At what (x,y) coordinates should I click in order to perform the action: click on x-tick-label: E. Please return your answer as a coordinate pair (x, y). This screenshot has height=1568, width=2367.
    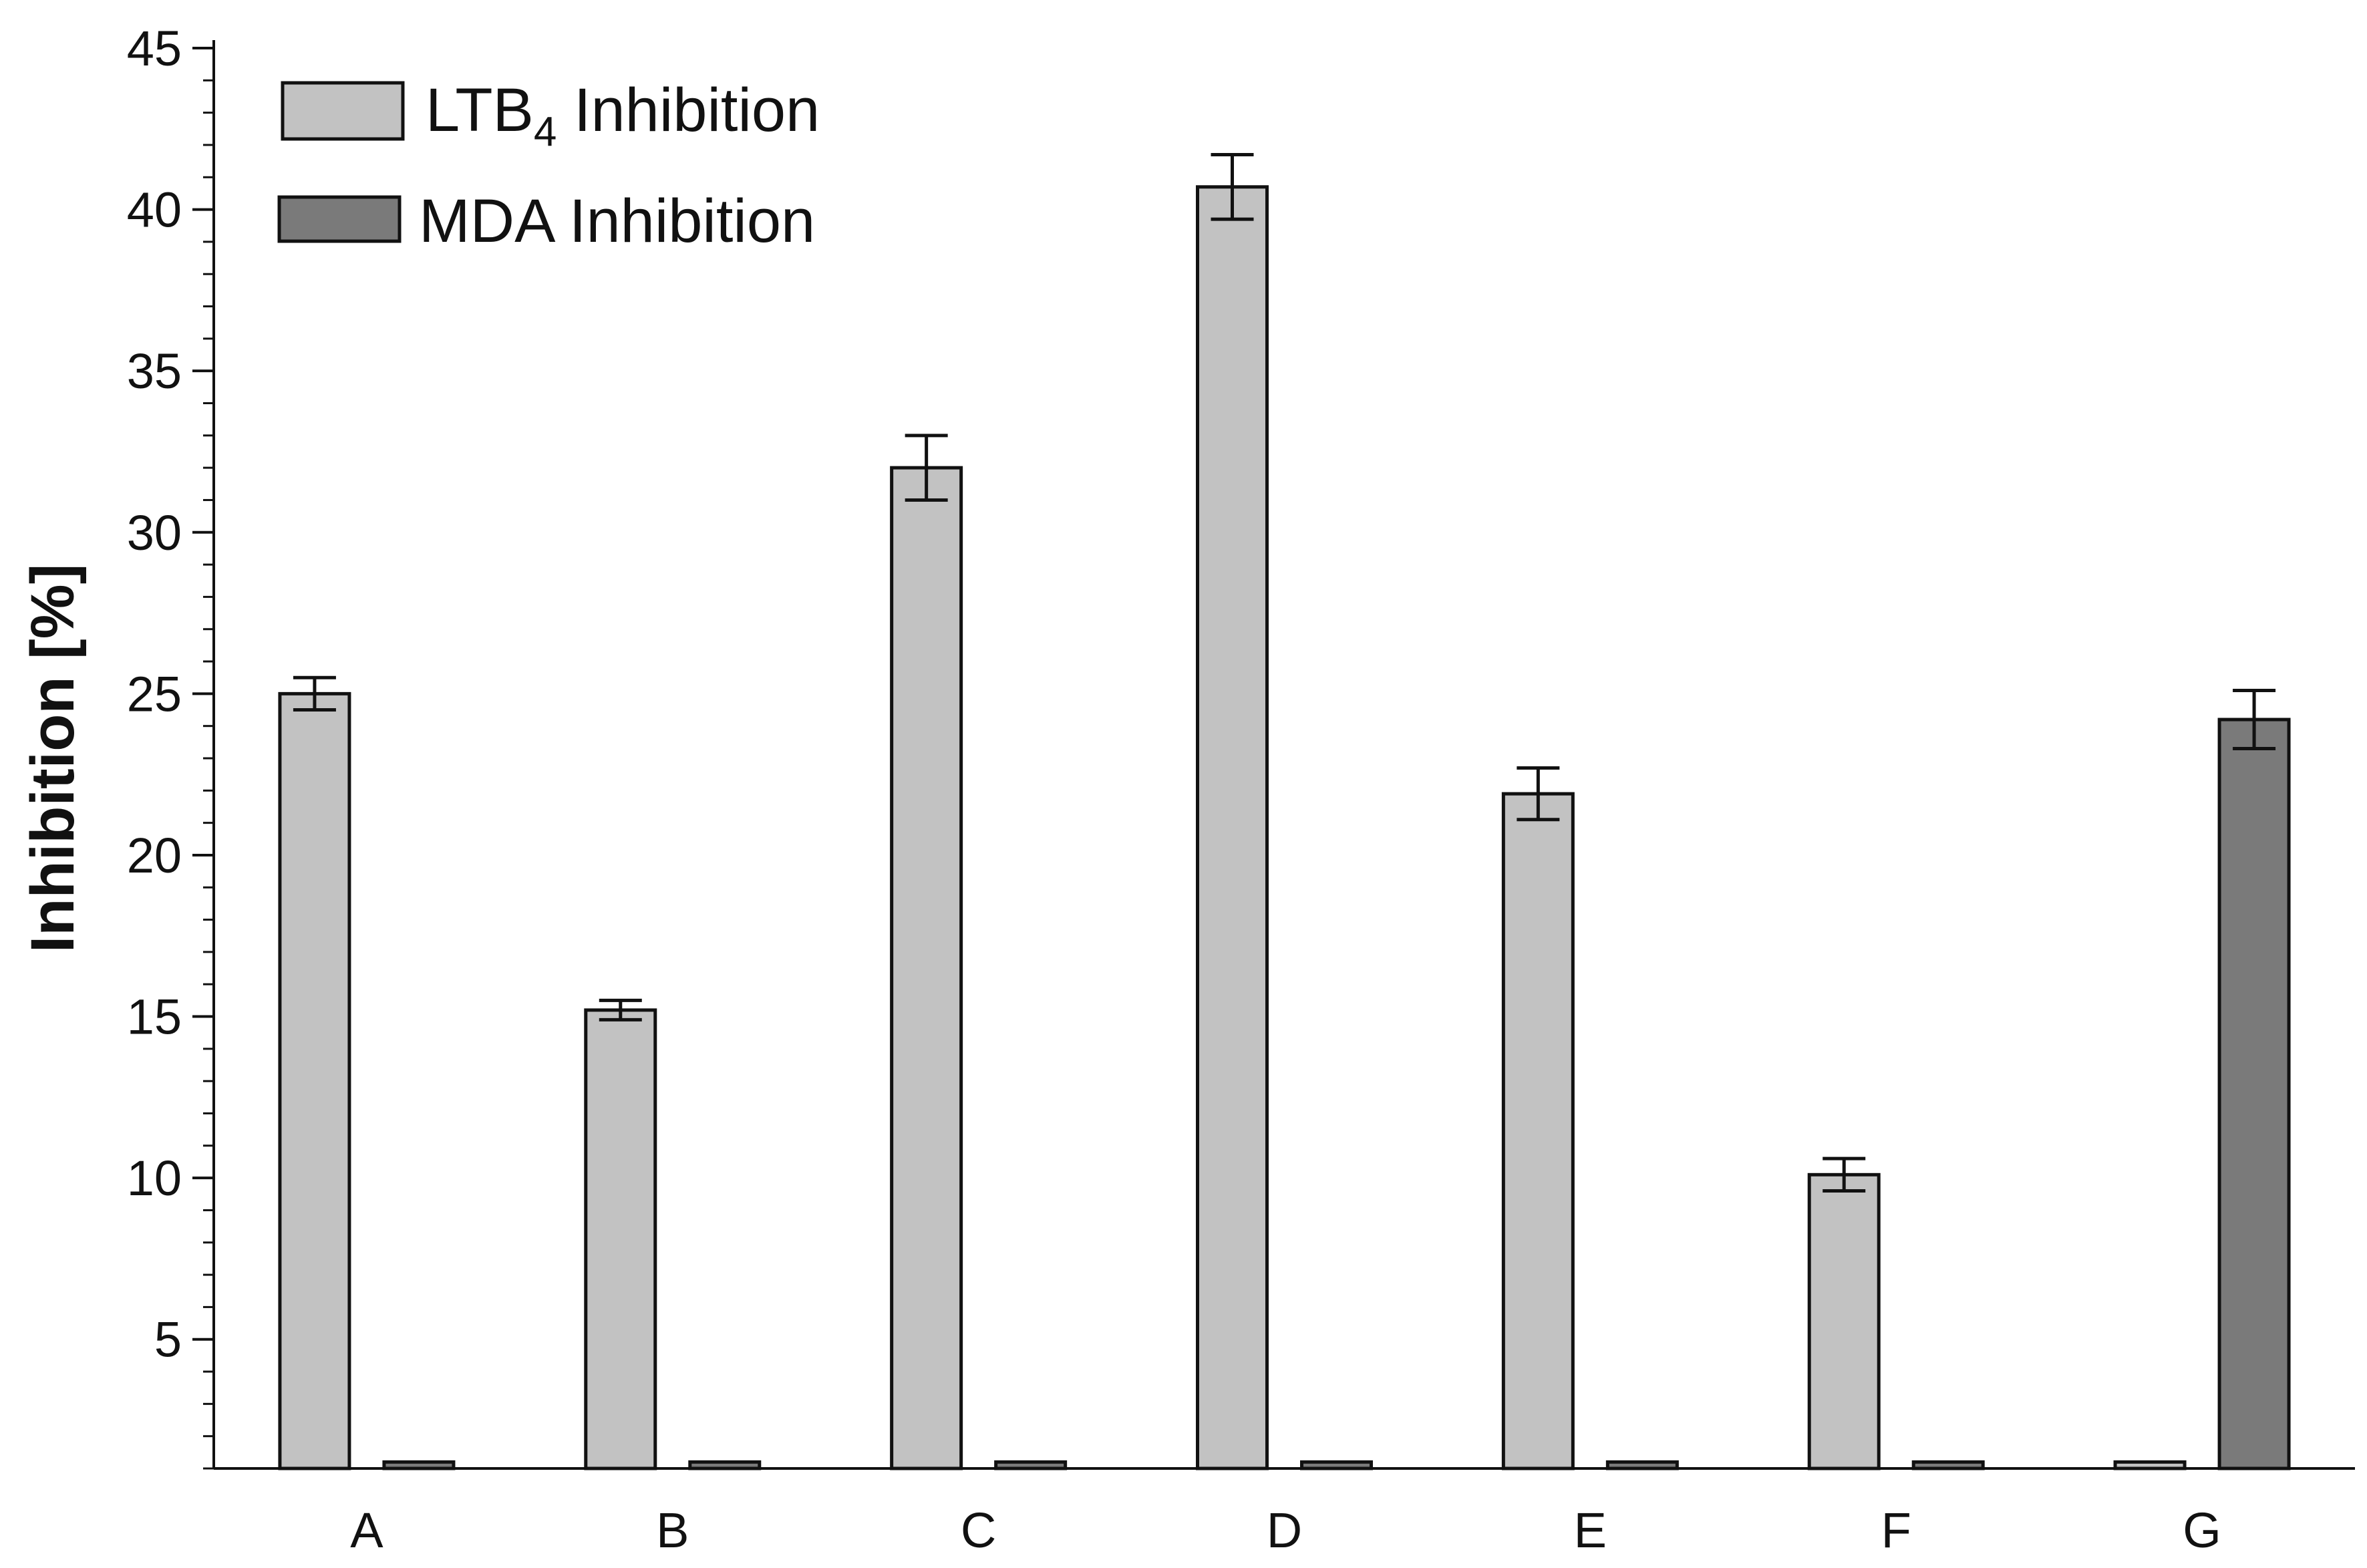
    Looking at the image, I should click on (1591, 1531).